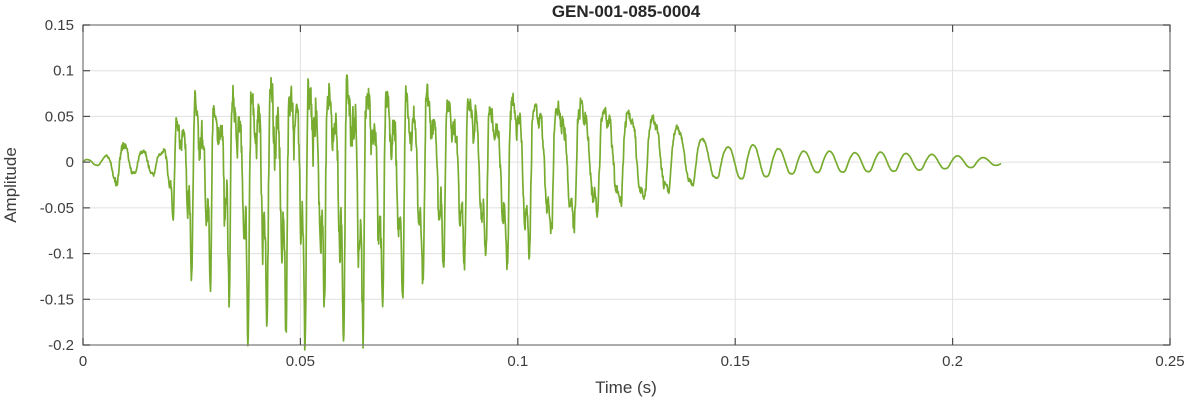  I want to click on y-tick-label: -0.05, so click(57, 208).